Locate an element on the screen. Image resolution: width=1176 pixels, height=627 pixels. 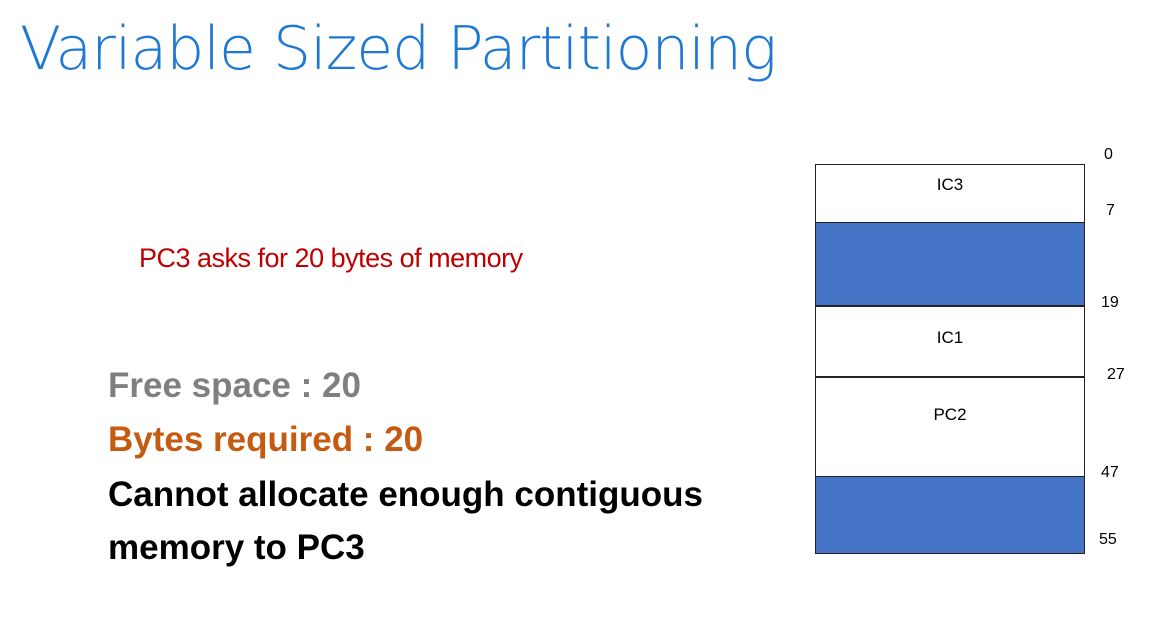
segment-label: IC1 is located at coordinates (950, 337).